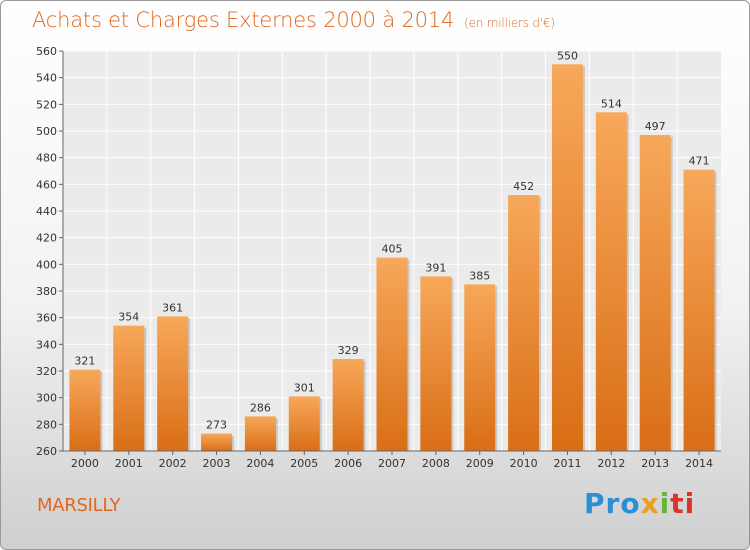 The height and width of the screenshot is (550, 750). Describe the element at coordinates (523, 186) in the screenshot. I see `data-label: 452` at that location.